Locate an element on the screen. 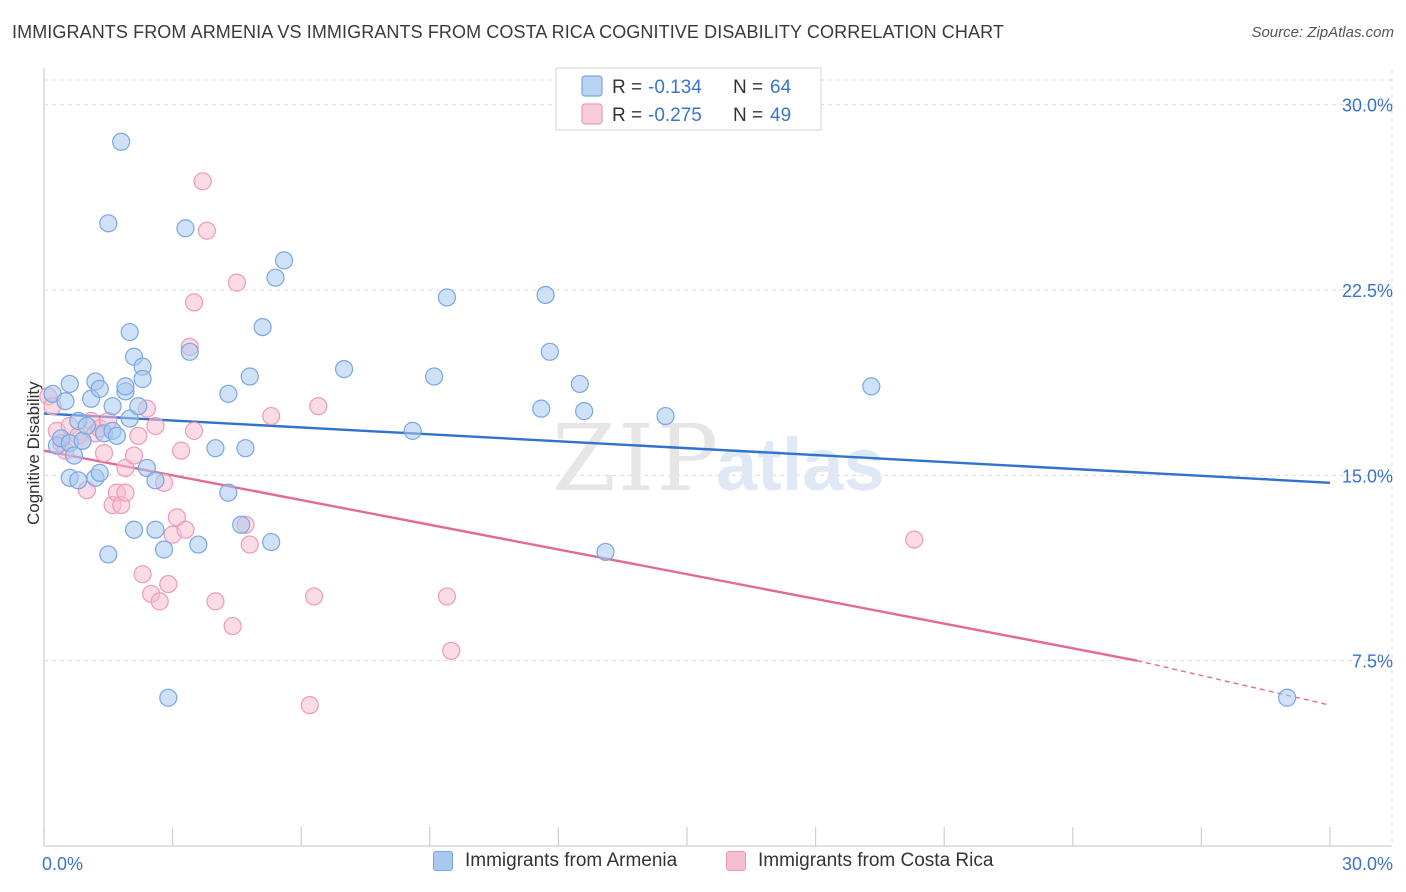 Image resolution: width=1406 pixels, height=892 pixels. watermark-atlas: atlas is located at coordinates (800, 464).